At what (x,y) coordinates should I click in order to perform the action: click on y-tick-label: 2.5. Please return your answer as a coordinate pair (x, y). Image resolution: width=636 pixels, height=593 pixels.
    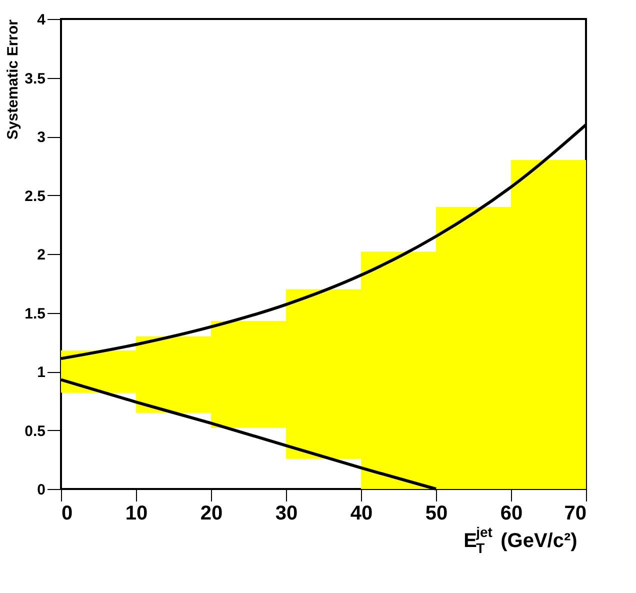
    Looking at the image, I should click on (35, 196).